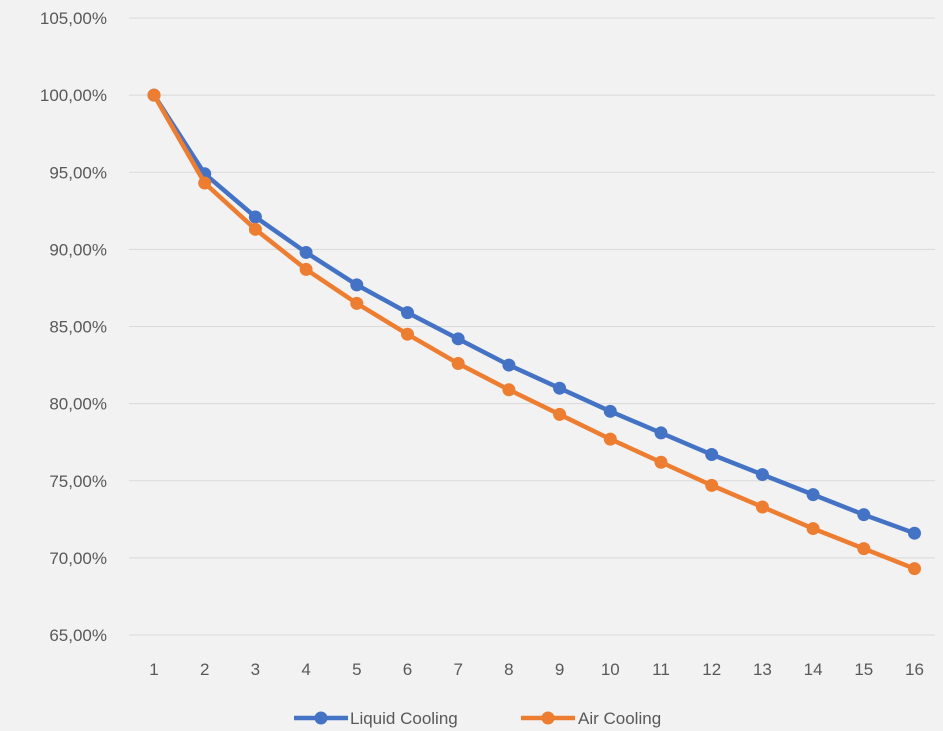 The width and height of the screenshot is (943, 731). I want to click on legend-item: Air Cooling, so click(591, 718).